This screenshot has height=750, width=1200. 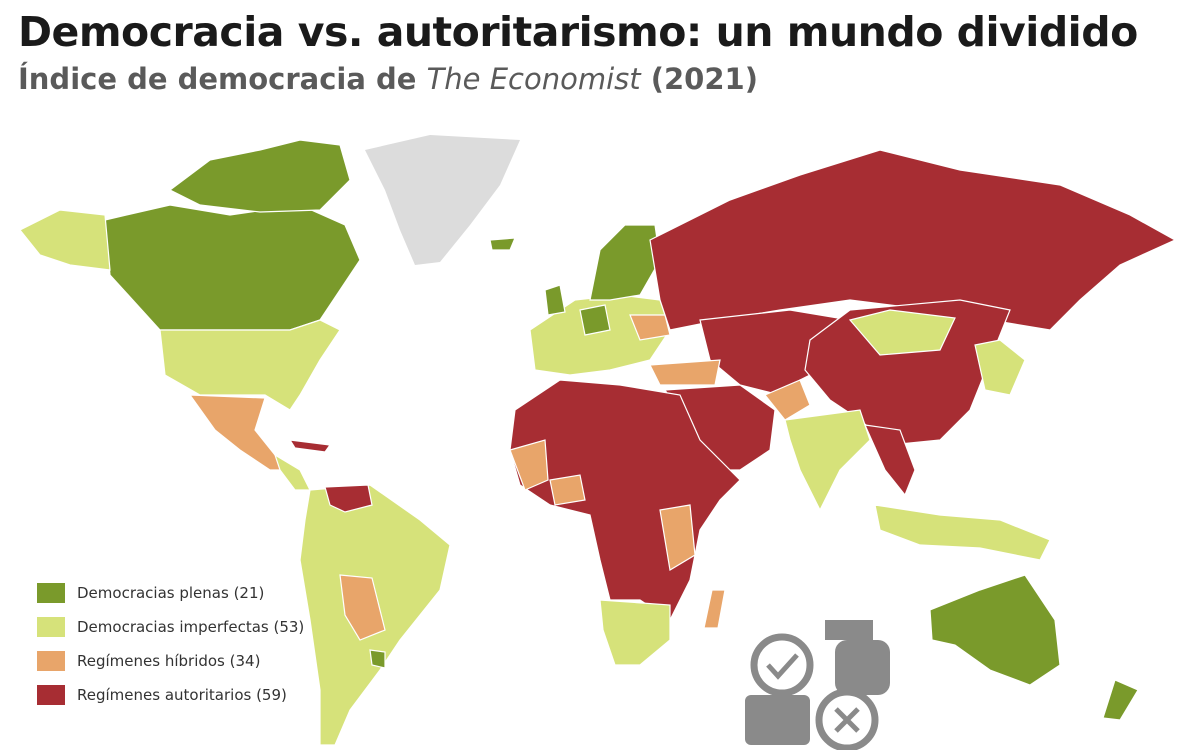 I want to click on new-zealand, so click(x=1120, y=700).